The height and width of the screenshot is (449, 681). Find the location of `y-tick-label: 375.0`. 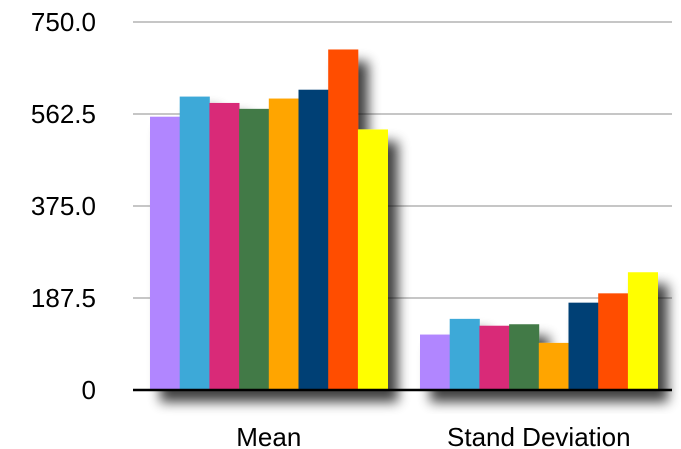

y-tick-label: 375.0 is located at coordinates (63, 206).